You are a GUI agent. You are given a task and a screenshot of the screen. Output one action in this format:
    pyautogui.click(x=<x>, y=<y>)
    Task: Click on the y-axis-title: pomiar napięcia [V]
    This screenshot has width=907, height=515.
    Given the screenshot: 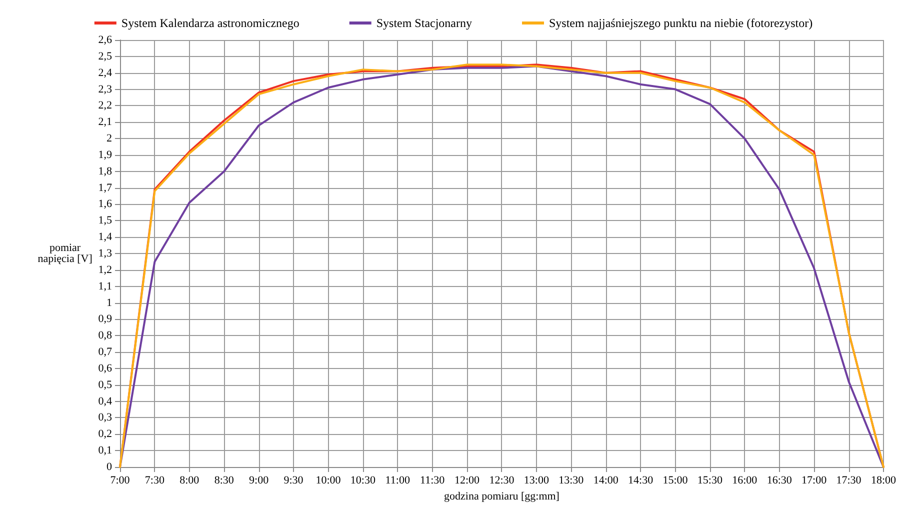 What is the action you would take?
    pyautogui.click(x=65, y=253)
    